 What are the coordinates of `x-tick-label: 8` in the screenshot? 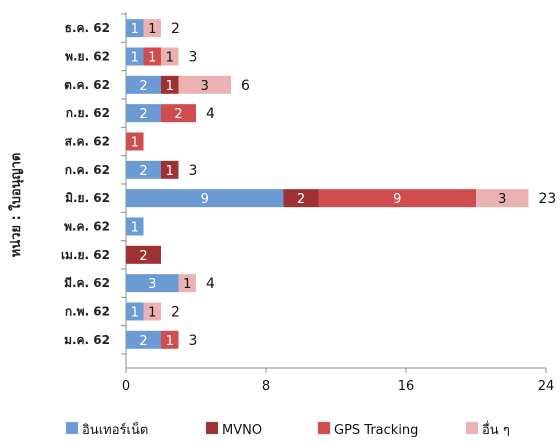 It's located at (266, 386).